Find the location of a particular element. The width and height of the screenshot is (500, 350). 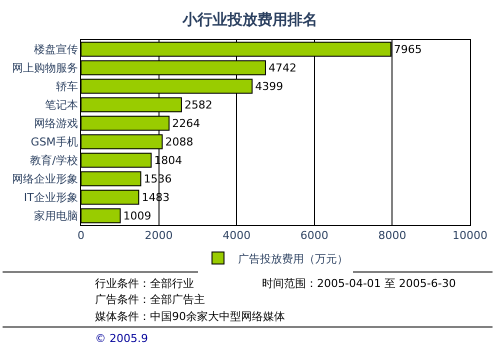

x-tick-label: 8000 is located at coordinates (392, 235).